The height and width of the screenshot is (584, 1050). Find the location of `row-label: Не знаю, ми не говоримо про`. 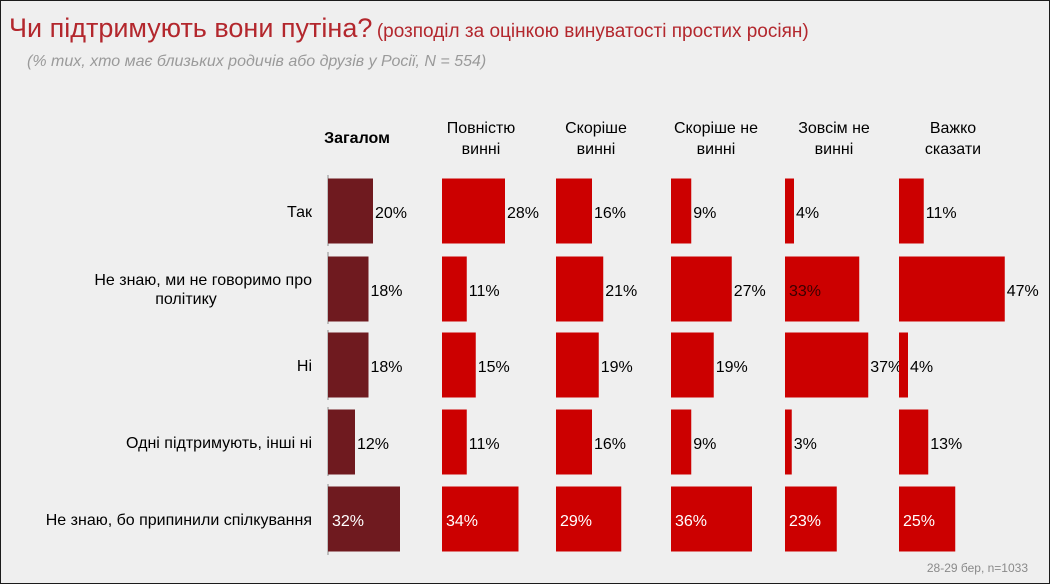

row-label: Не знаю, ми не говоримо про is located at coordinates (203, 280).